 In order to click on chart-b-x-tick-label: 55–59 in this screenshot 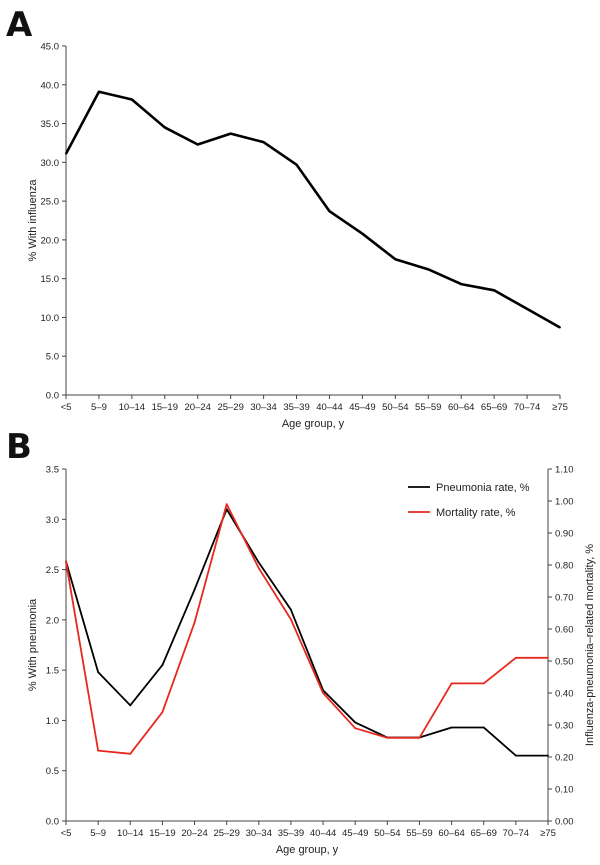, I will do `click(419, 833)`.